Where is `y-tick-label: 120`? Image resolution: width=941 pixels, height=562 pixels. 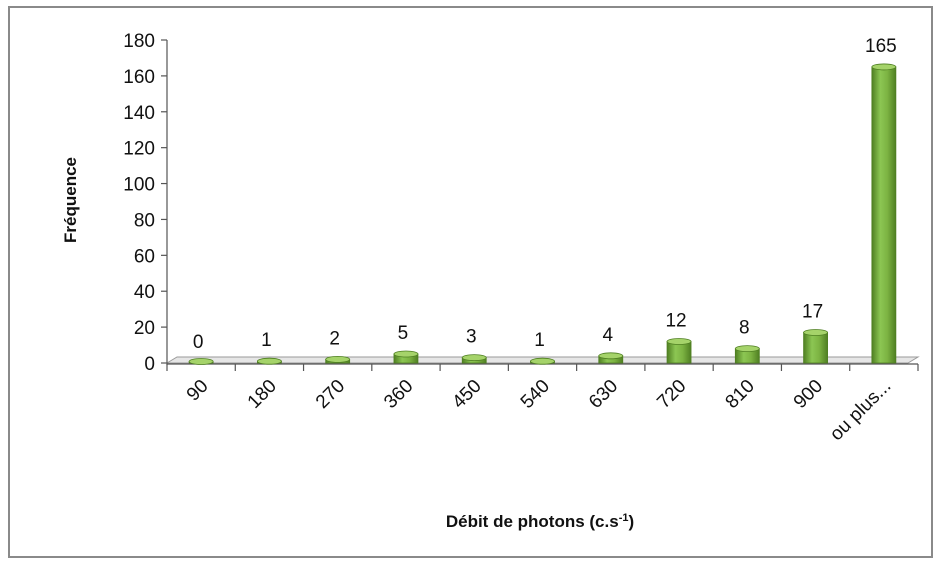 y-tick-label: 120 is located at coordinates (139, 149).